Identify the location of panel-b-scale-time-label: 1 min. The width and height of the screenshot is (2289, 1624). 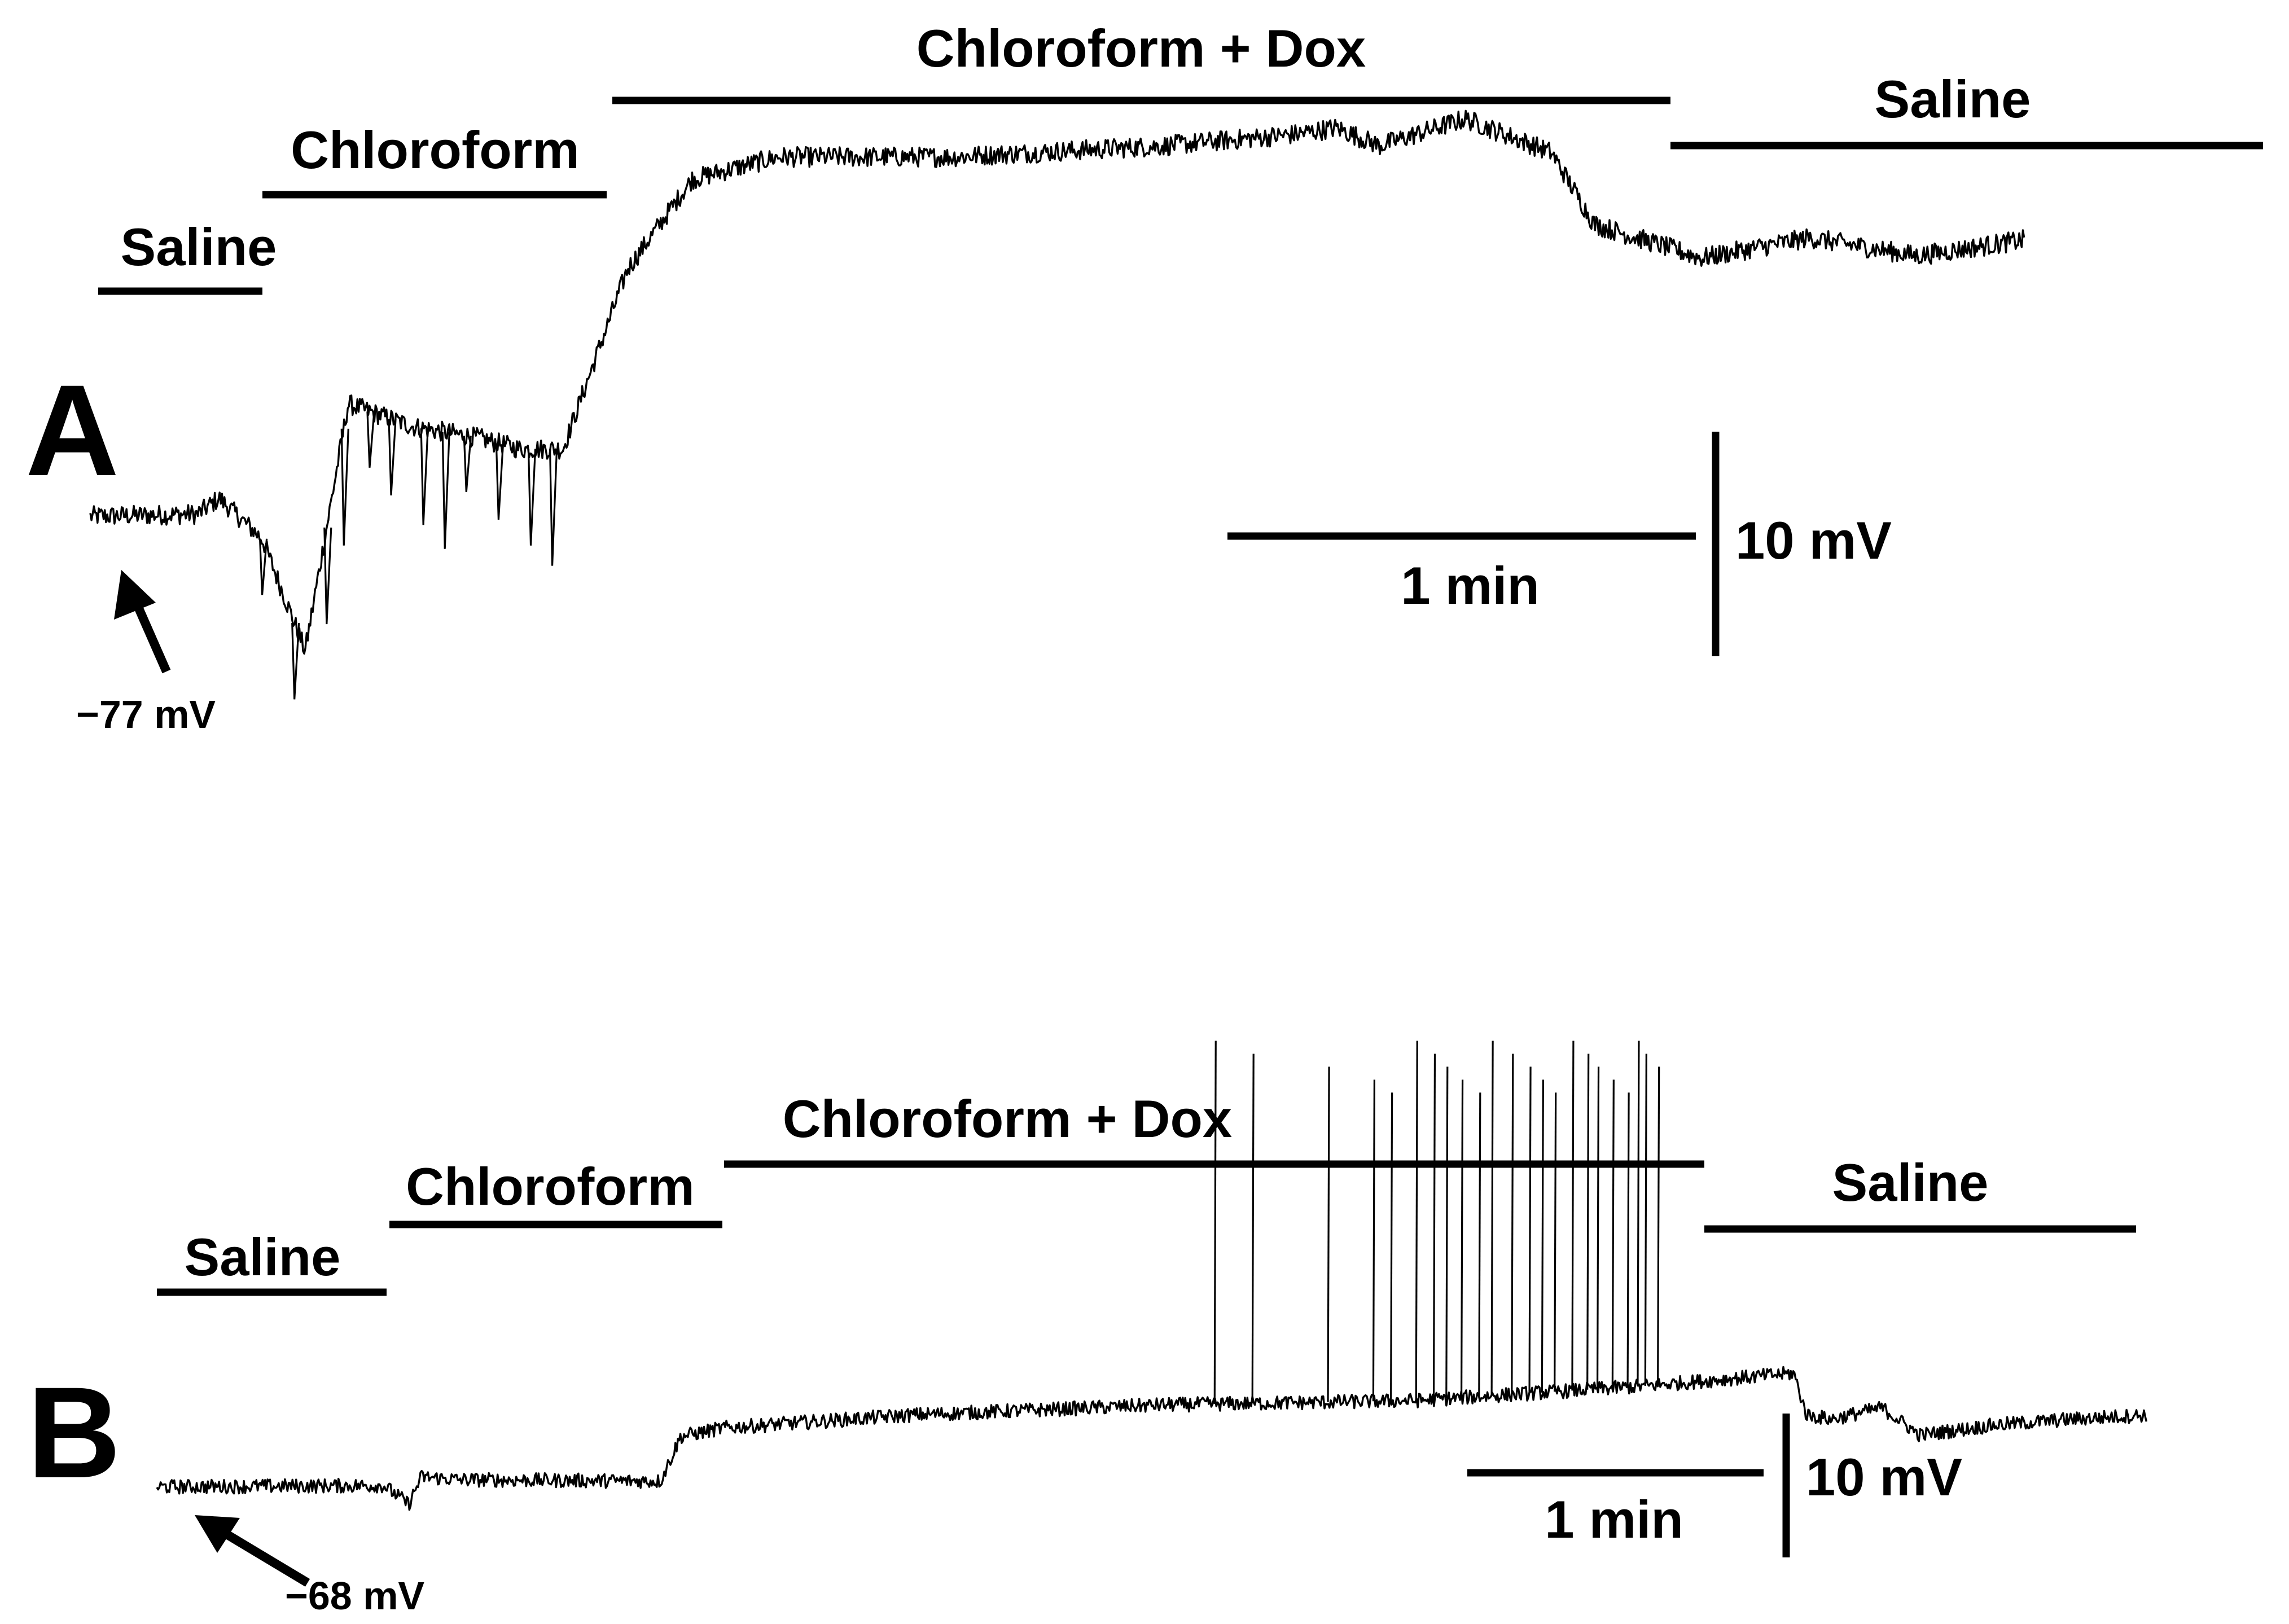
(1614, 1519).